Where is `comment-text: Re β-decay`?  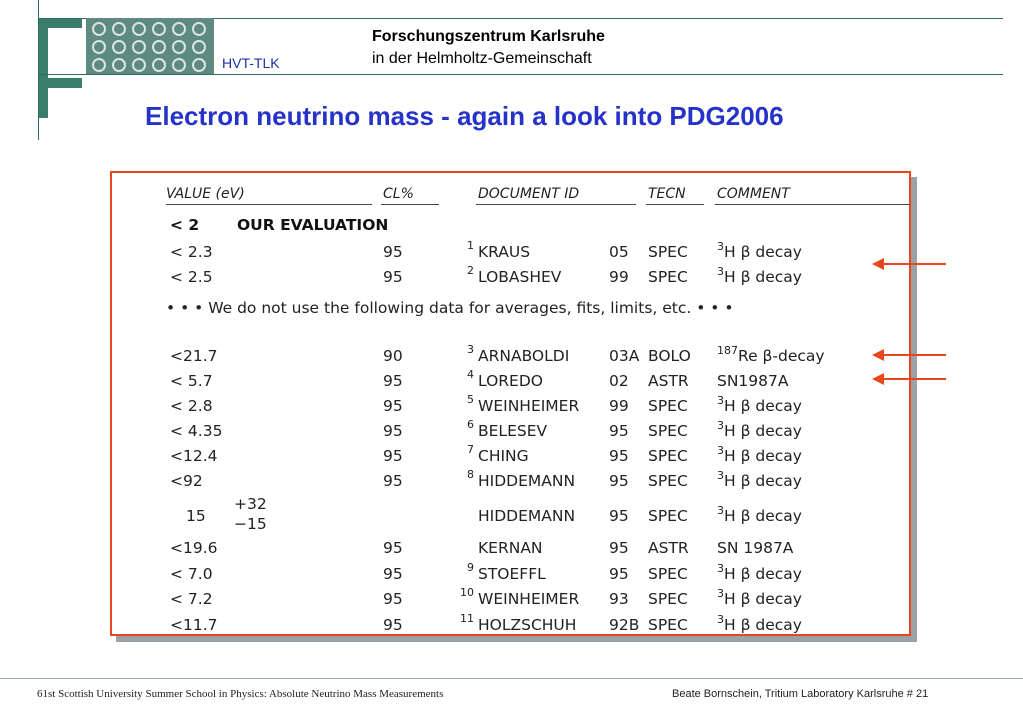 comment-text: Re β-decay is located at coordinates (781, 356).